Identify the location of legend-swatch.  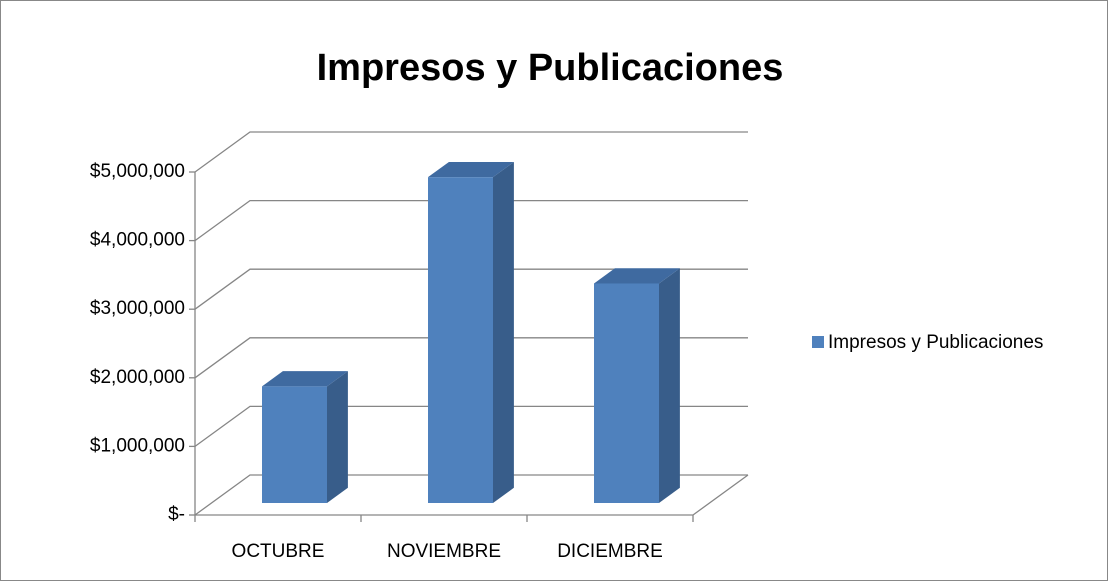
(818, 342).